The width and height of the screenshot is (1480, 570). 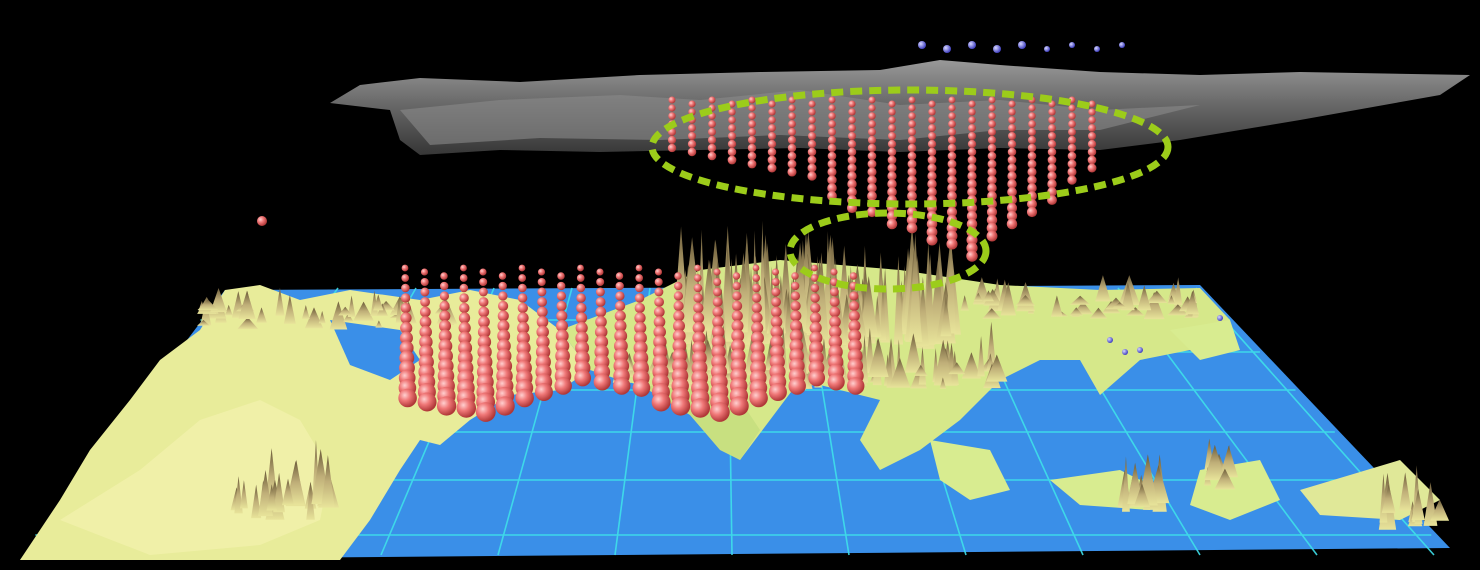 I want to click on gray-fold, so click(x=800, y=117).